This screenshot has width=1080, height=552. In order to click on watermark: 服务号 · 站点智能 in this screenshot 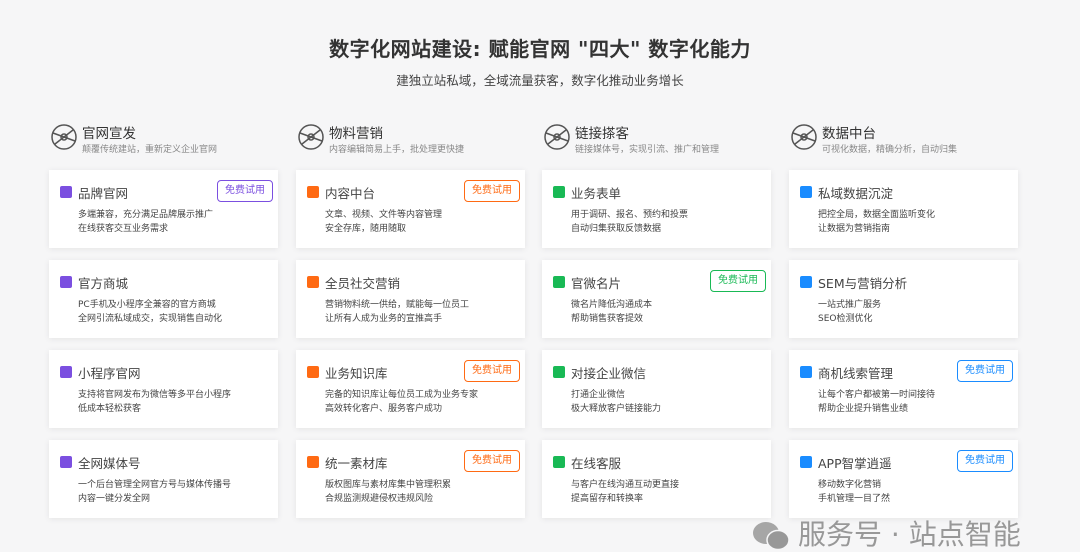, I will do `click(886, 535)`.